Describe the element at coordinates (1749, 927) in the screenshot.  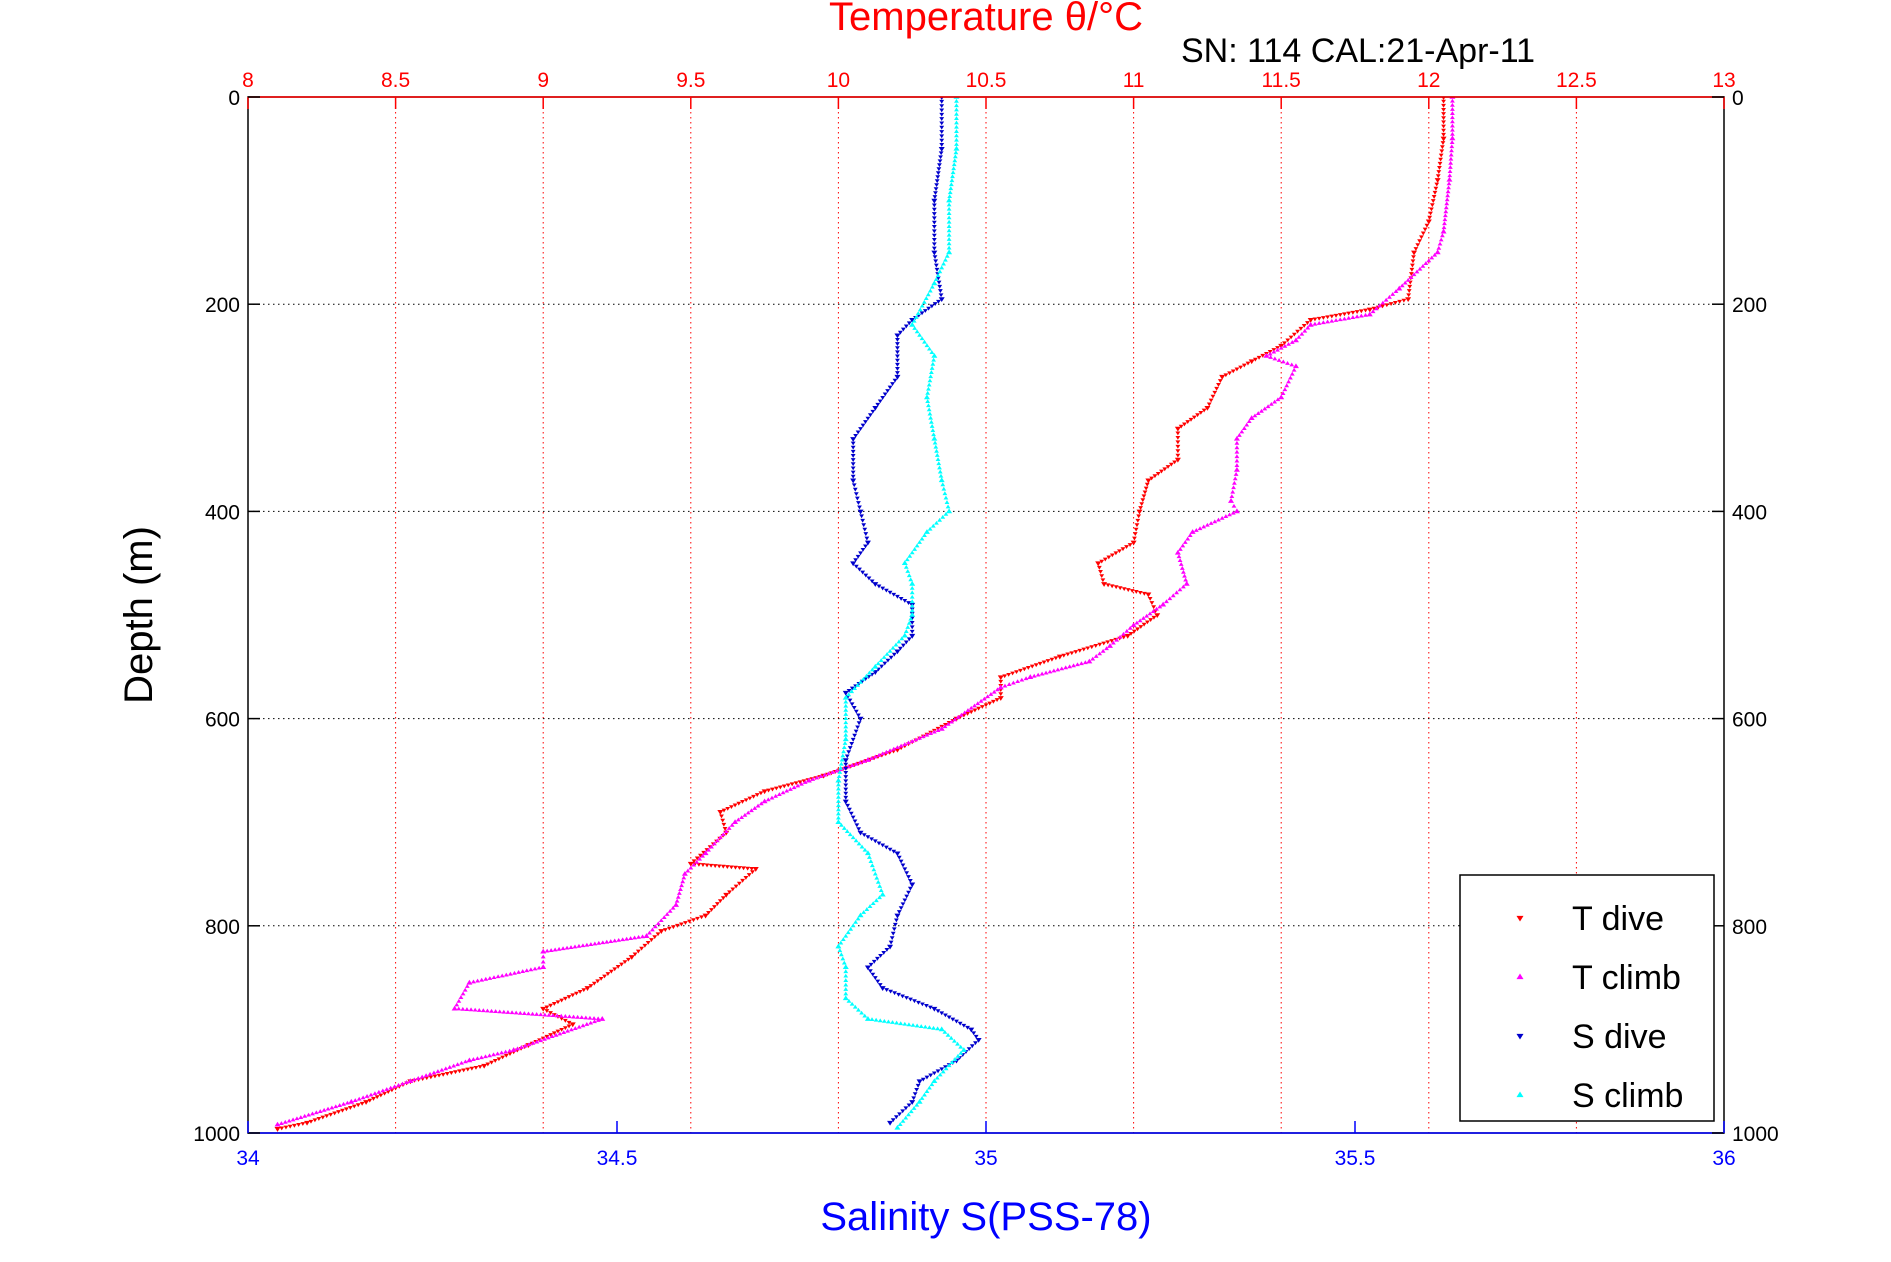
I see `depth-tick-label-right: 800` at that location.